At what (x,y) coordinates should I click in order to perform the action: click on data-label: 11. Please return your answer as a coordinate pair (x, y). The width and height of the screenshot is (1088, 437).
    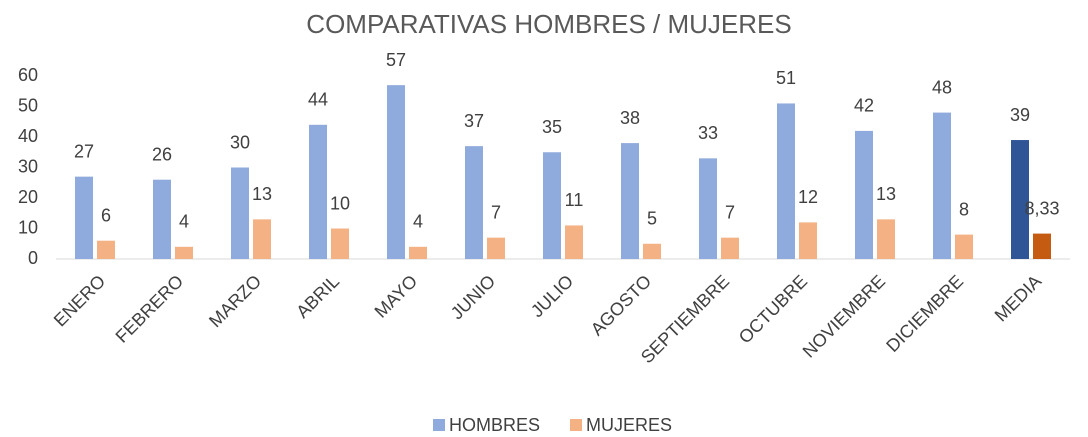
    Looking at the image, I should click on (574, 200).